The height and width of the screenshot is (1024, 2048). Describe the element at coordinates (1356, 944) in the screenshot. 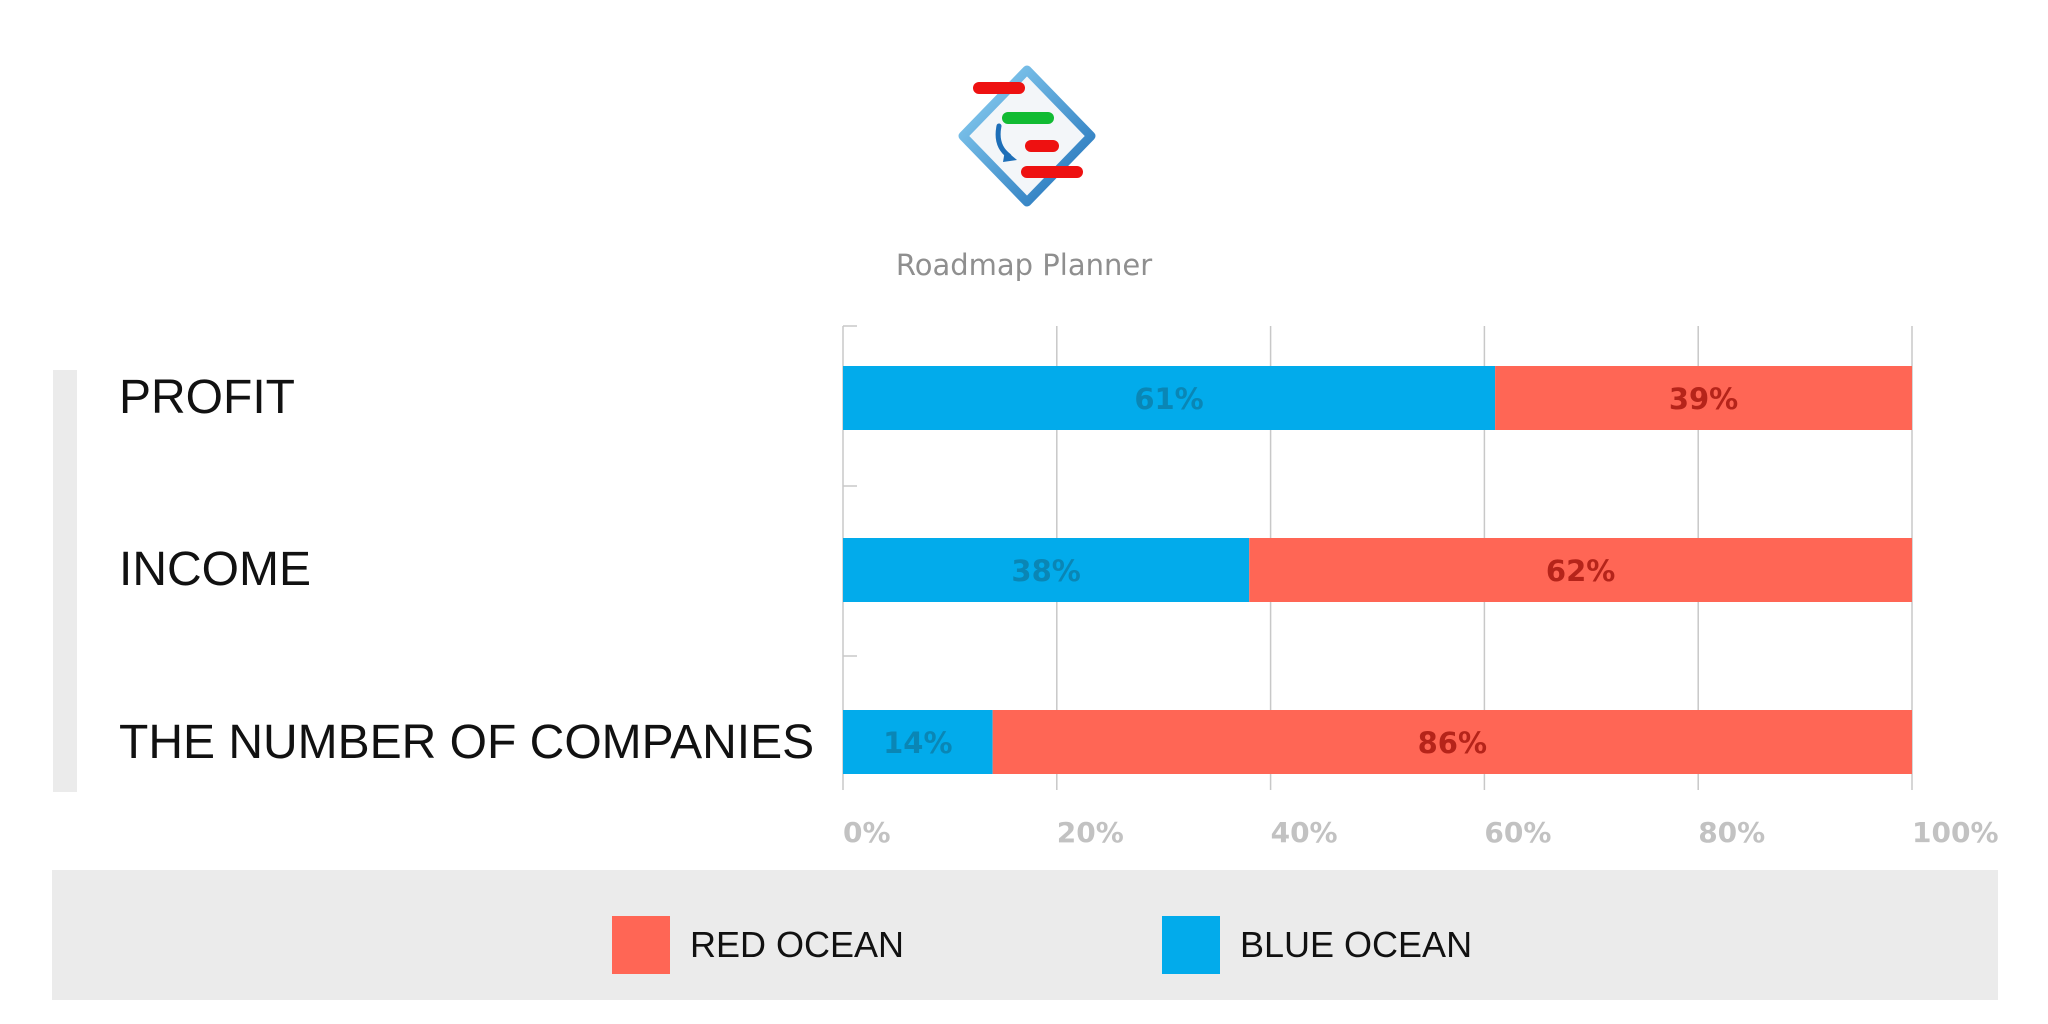

I see `legend-label-blue: BLUE OCEAN` at that location.